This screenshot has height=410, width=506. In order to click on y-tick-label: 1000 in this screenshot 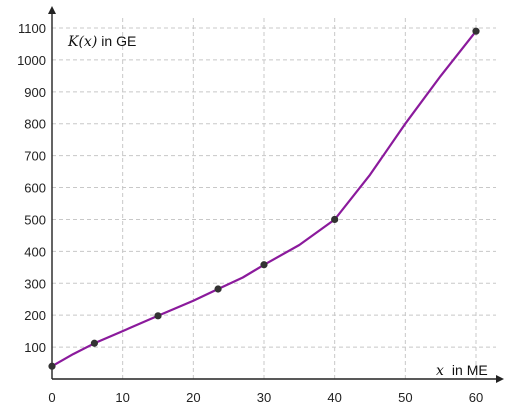, I will do `click(31, 60)`.